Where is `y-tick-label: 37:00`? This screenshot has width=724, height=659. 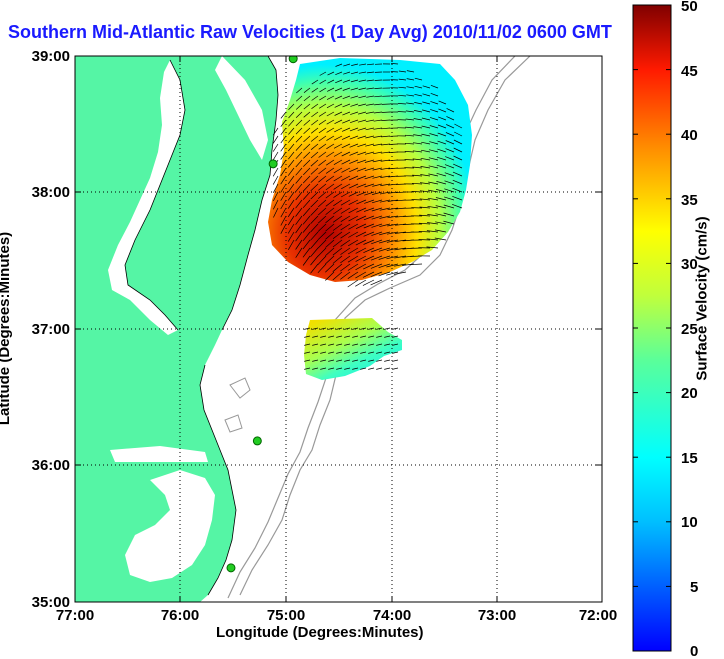
y-tick-label: 37:00 is located at coordinates (51, 329).